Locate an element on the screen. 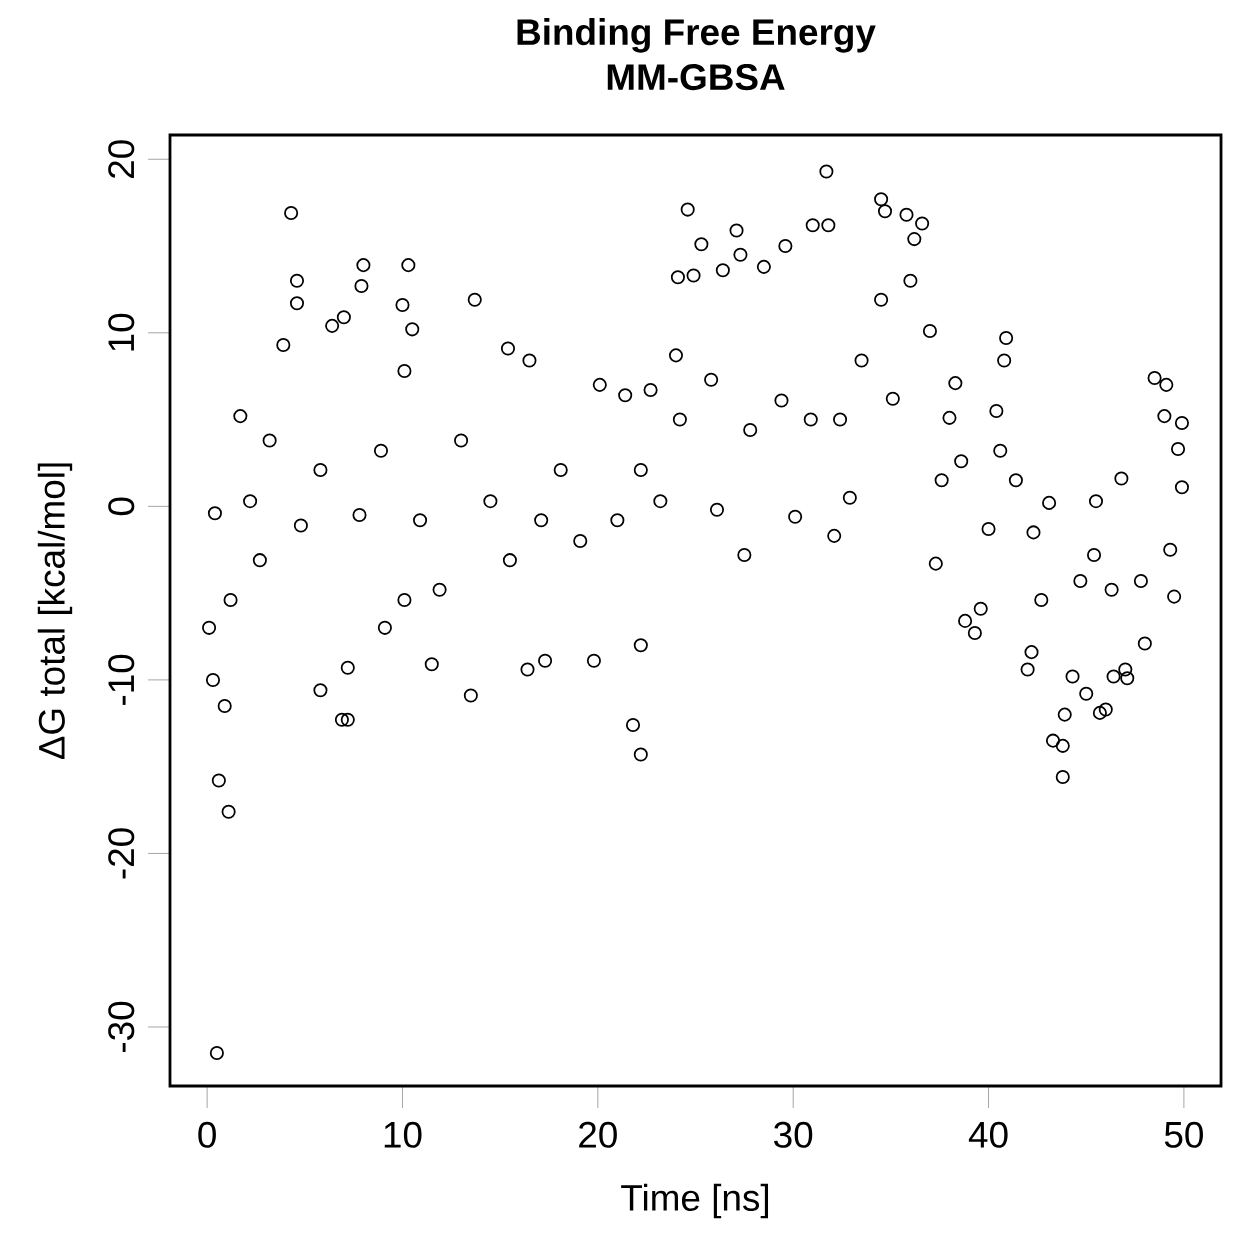  y-tick-label: -30 is located at coordinates (121, 1027).